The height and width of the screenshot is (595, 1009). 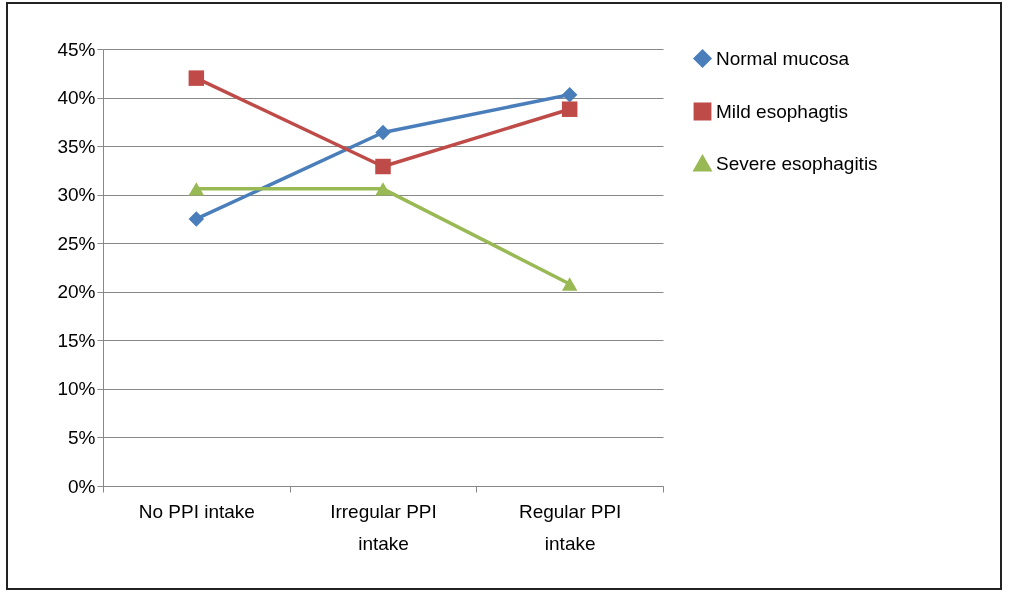 What do you see at coordinates (76, 389) in the screenshot?
I see `y-tick-label: 10%` at bounding box center [76, 389].